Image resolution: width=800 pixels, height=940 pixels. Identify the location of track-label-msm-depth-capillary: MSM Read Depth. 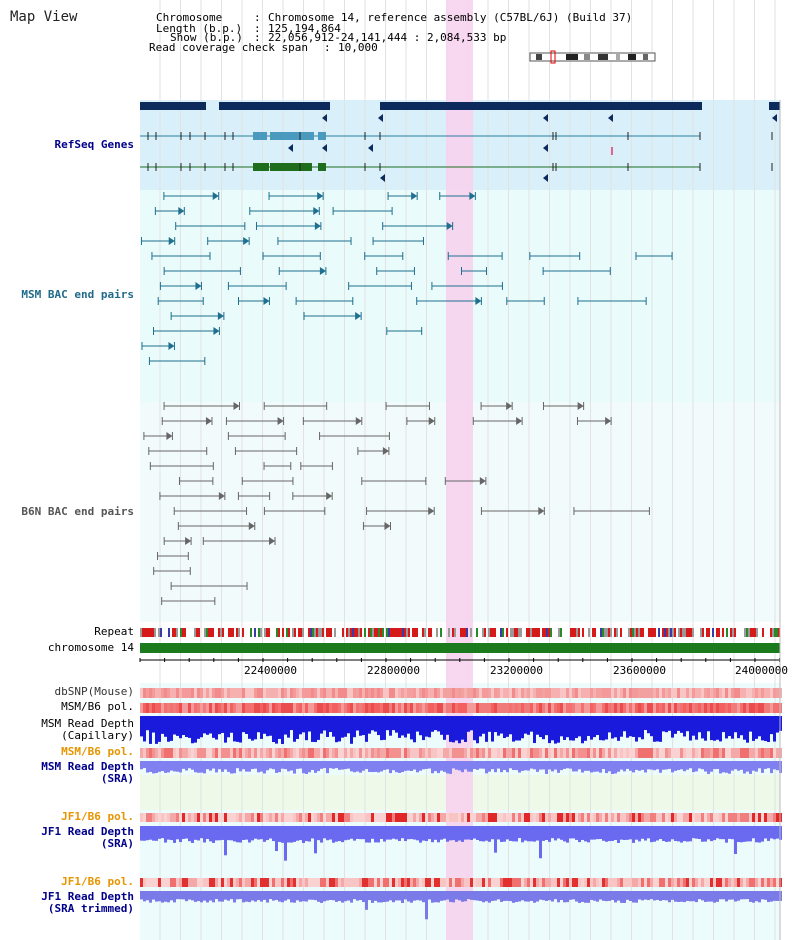
(87, 723).